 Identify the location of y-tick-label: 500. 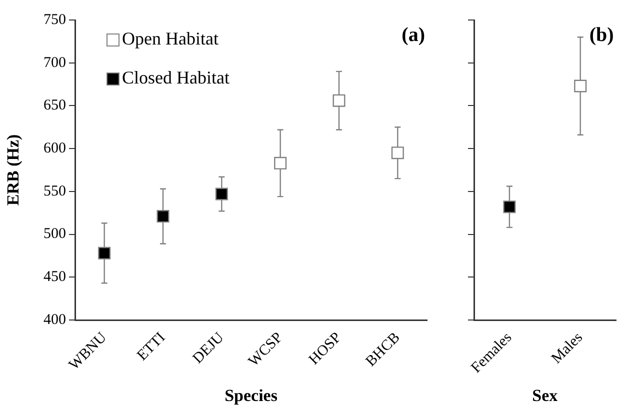
(55, 234).